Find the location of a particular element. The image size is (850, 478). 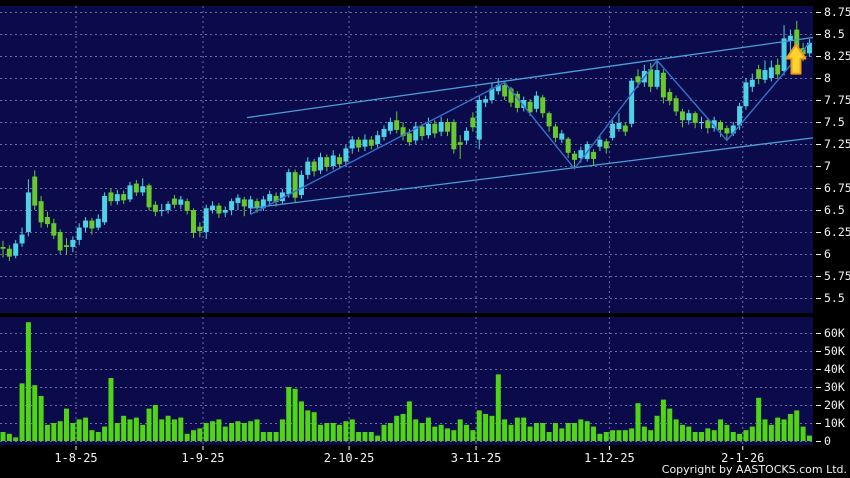

svg-text: 1-8-25 is located at coordinates (75, 458).